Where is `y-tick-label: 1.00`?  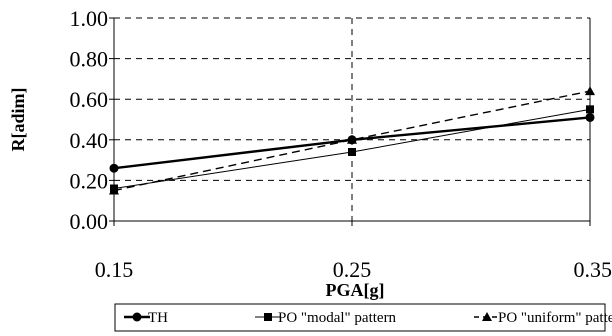 y-tick-label: 1.00 is located at coordinates (89, 18).